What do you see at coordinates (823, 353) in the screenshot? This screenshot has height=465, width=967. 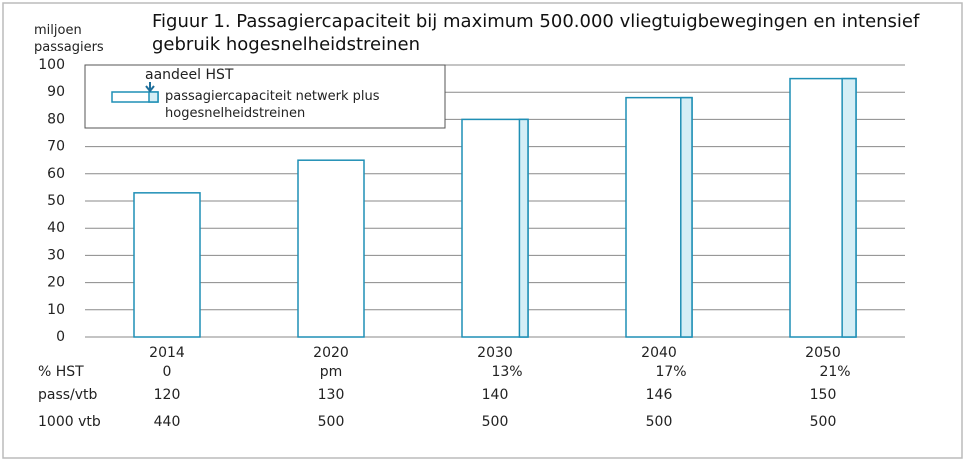 I see `x-tick-label: 2050` at bounding box center [823, 353].